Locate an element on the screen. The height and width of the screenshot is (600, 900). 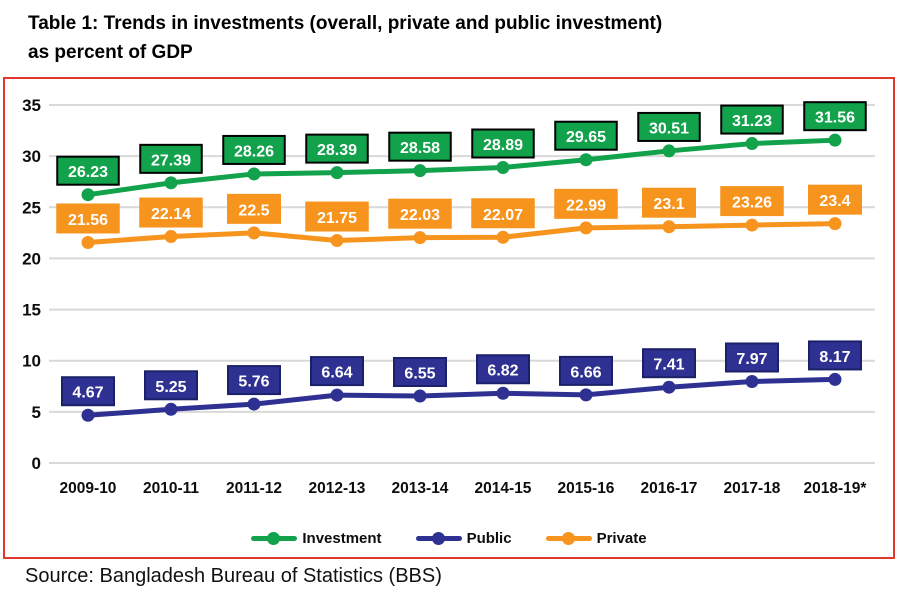
data-label-private: 22.14 is located at coordinates (171, 214).